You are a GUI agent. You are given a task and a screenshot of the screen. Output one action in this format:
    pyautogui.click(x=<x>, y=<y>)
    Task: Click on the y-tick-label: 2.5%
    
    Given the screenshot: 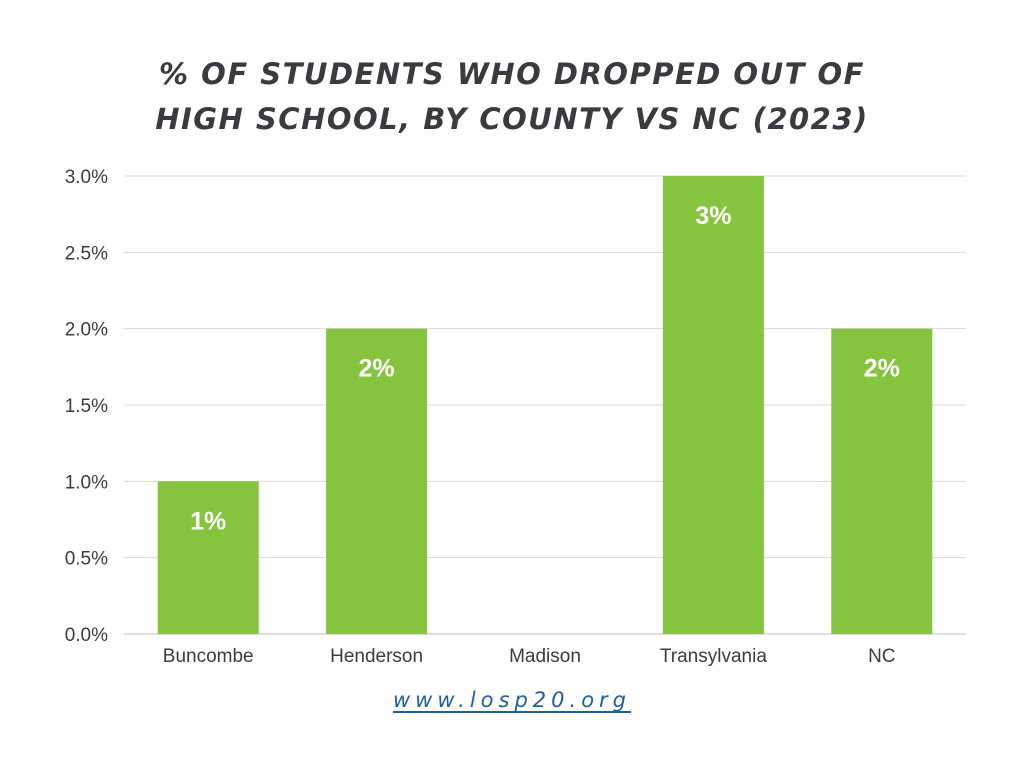 What is the action you would take?
    pyautogui.click(x=86, y=253)
    